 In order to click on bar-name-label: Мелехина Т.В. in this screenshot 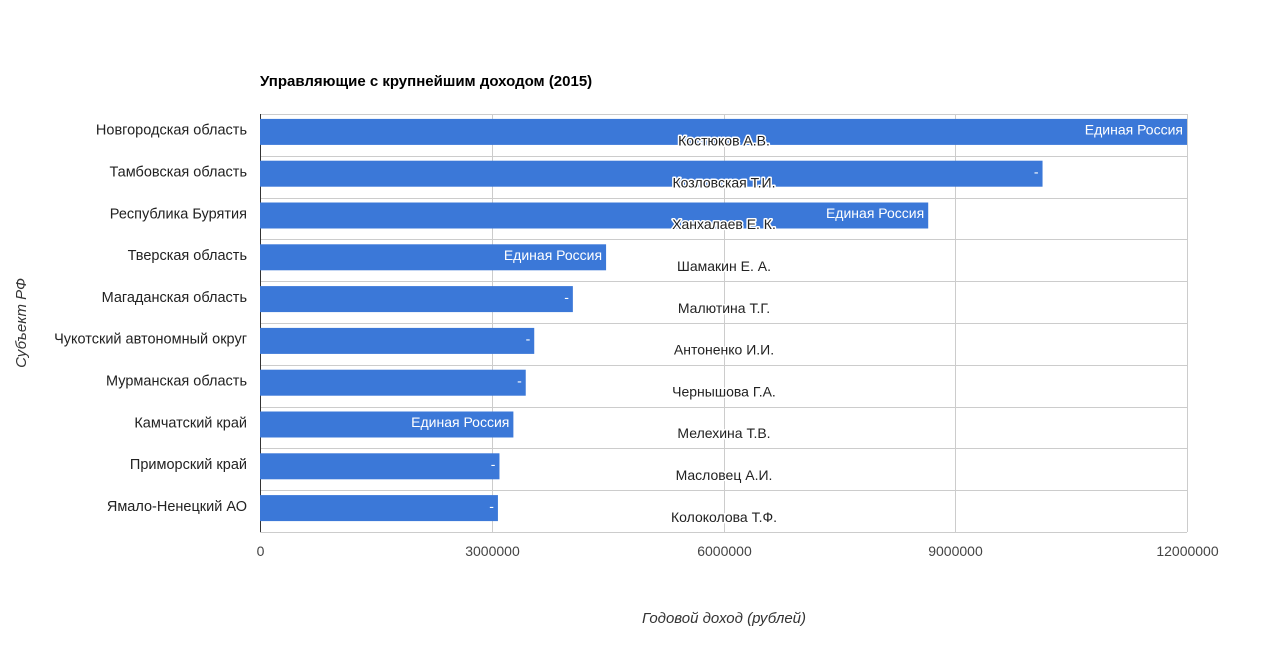, I will do `click(723, 433)`.